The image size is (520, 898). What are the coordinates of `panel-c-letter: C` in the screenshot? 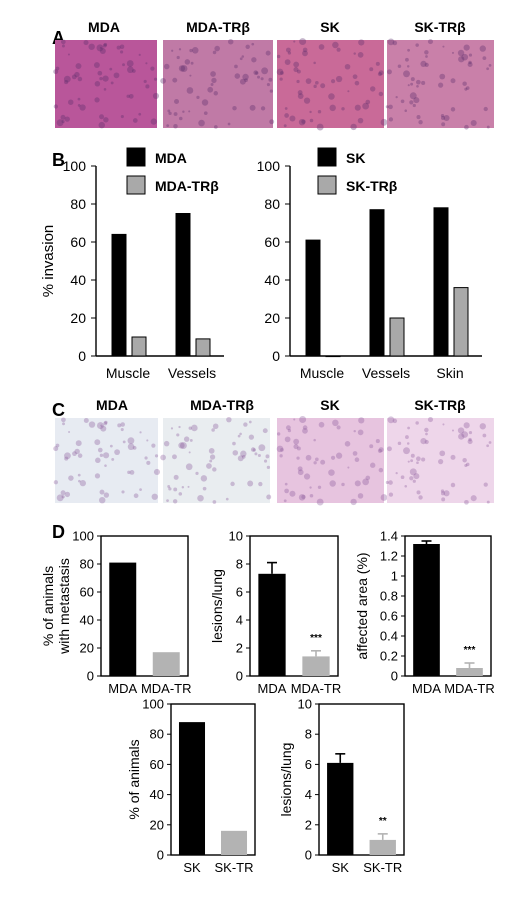 It's located at (58, 410).